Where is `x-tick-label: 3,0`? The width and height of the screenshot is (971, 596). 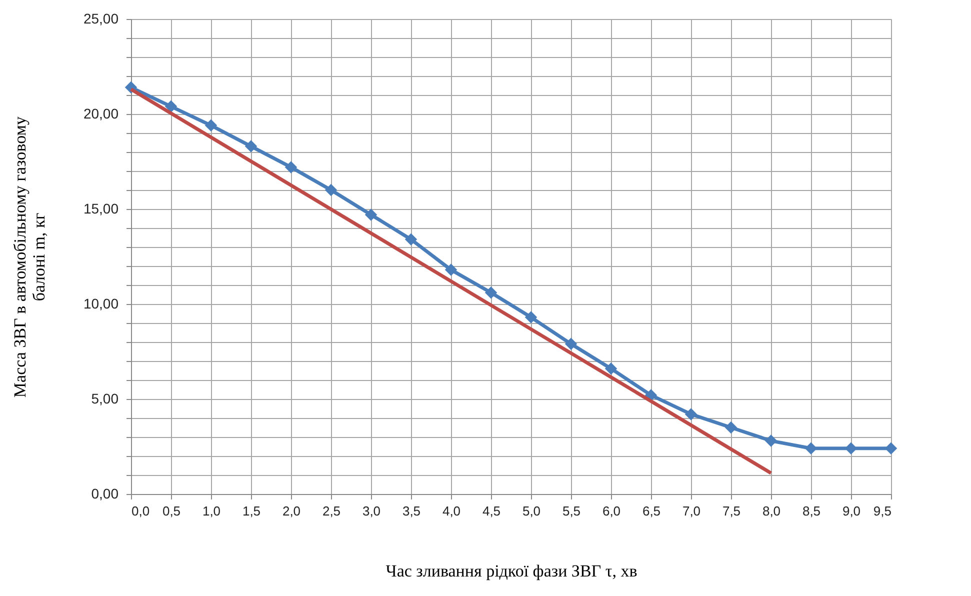
x-tick-label: 3,0 is located at coordinates (371, 511).